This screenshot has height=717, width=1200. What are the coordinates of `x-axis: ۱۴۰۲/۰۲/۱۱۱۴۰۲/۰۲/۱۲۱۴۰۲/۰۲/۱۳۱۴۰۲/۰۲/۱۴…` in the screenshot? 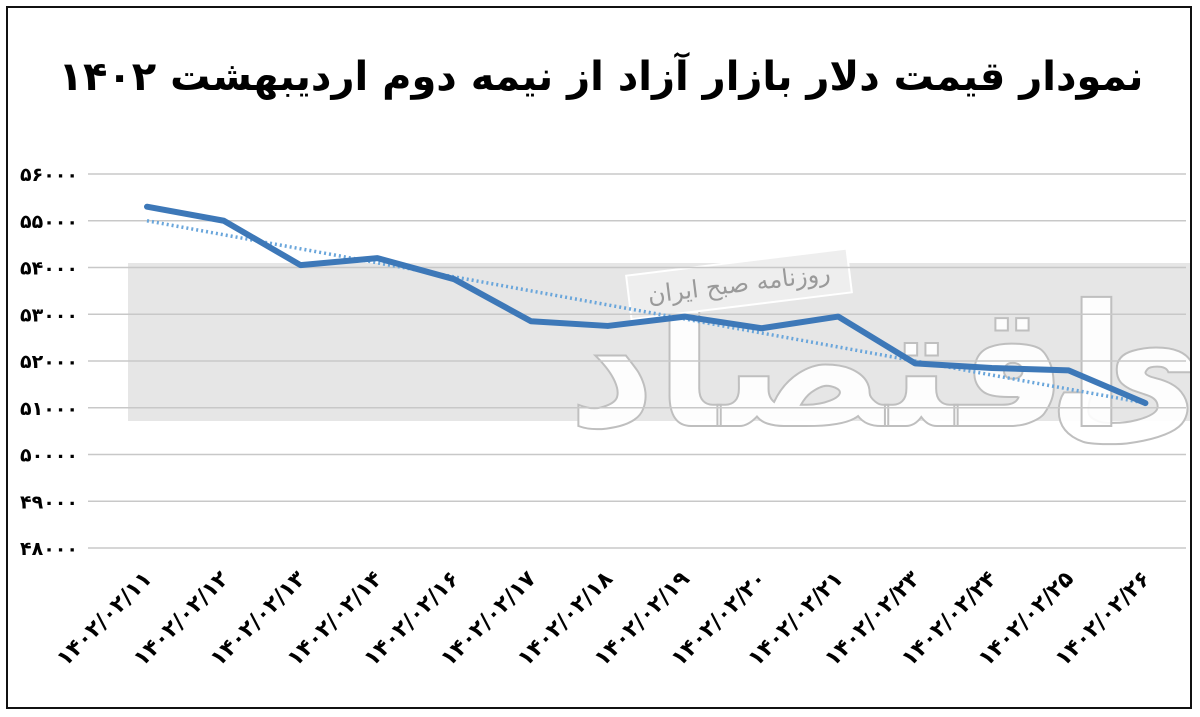 It's located at (603, 618).